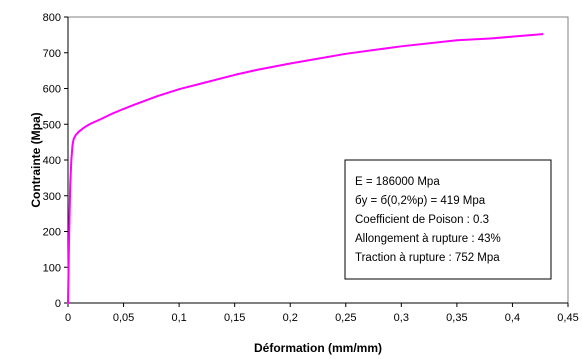 This screenshot has width=582, height=359. I want to click on annotation-line: бy = б(0,2%p) = 419 Mpa, so click(420, 201).